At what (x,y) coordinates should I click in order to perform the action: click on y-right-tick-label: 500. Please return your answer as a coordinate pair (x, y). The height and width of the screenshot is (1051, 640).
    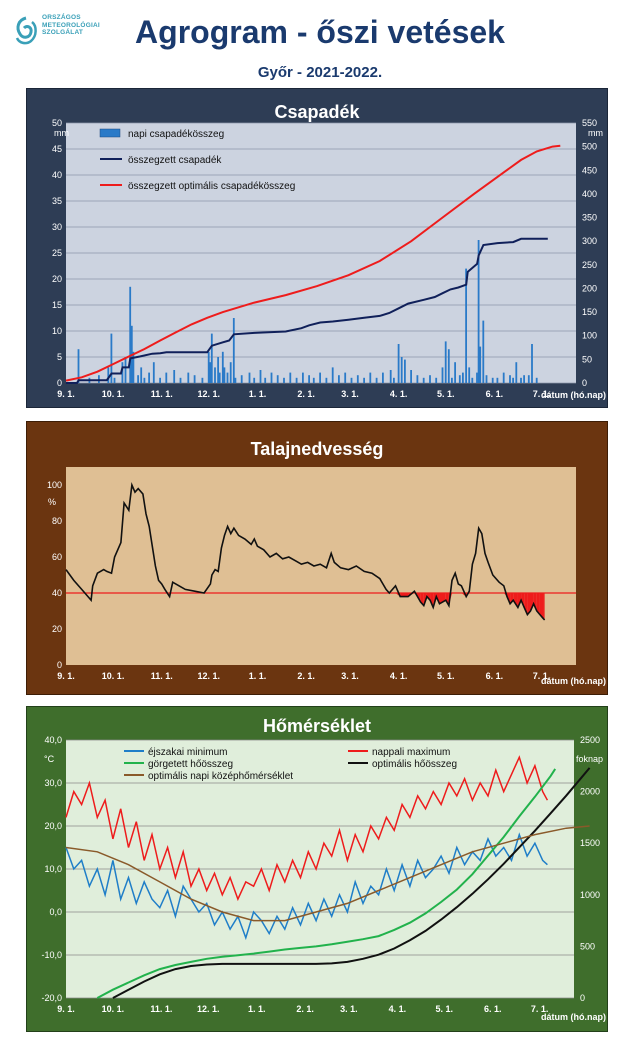
    Looking at the image, I should click on (589, 147).